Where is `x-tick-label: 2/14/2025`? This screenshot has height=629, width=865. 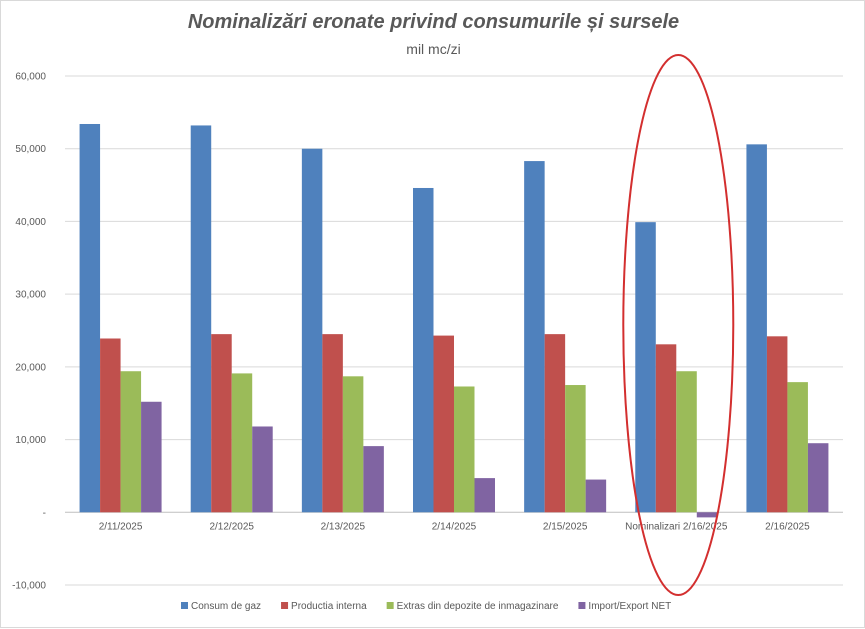
x-tick-label: 2/14/2025 is located at coordinates (454, 526).